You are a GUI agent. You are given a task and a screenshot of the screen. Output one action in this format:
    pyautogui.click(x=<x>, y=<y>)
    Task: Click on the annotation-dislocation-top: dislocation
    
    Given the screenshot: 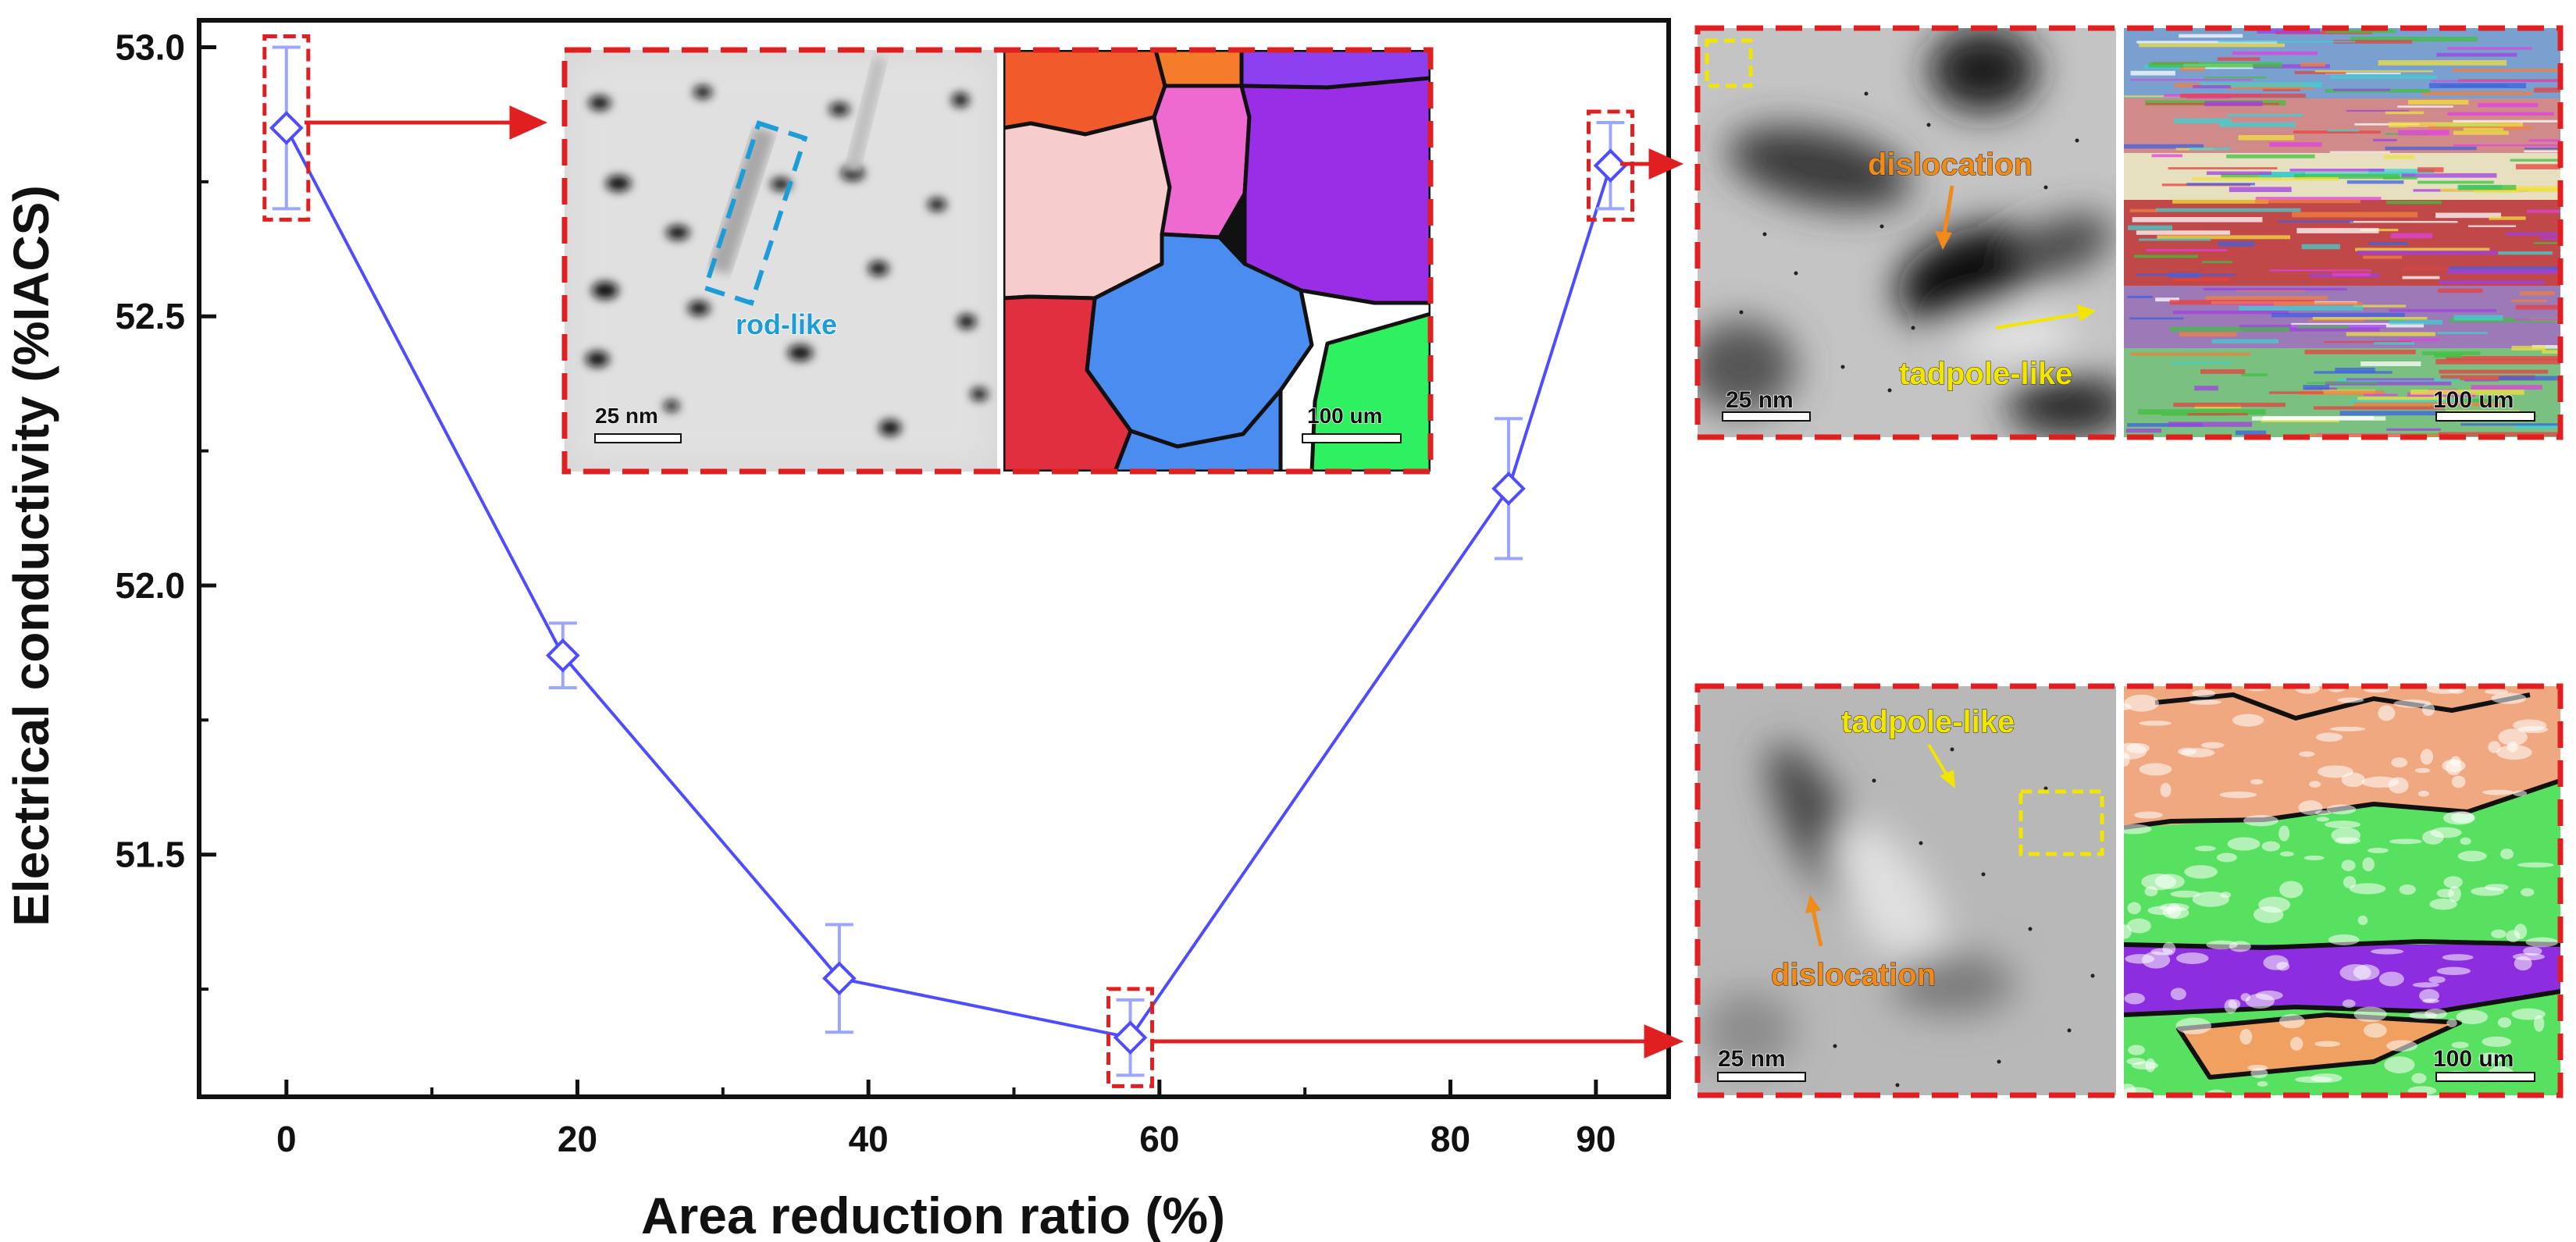 What is the action you would take?
    pyautogui.click(x=1951, y=165)
    